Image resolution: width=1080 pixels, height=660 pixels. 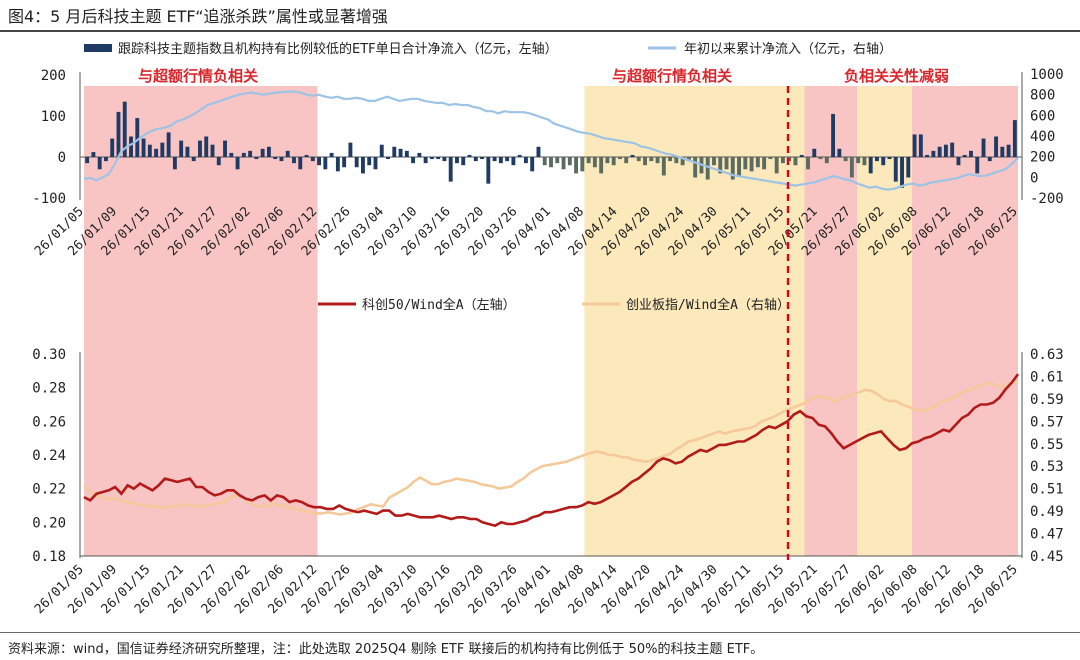 I want to click on legend-chinext-label: 创业板指/Wind全A（右轴）, so click(x=708, y=305).